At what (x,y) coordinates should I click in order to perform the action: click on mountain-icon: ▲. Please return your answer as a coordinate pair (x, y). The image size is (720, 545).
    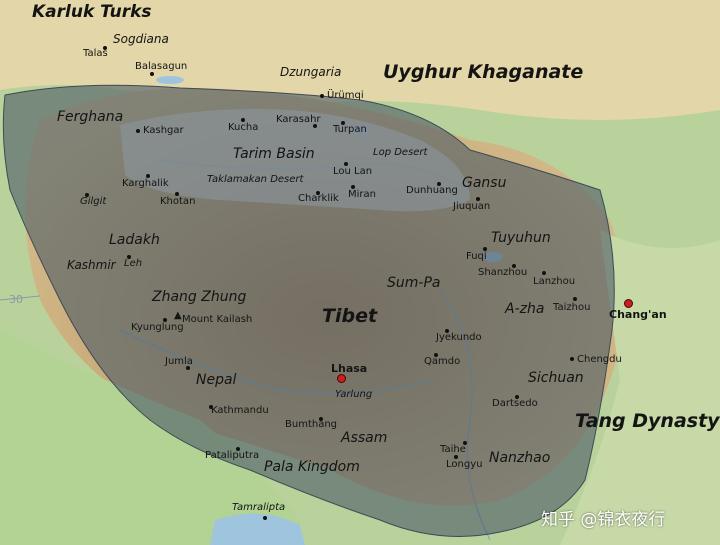
    Looking at the image, I should click on (178, 315).